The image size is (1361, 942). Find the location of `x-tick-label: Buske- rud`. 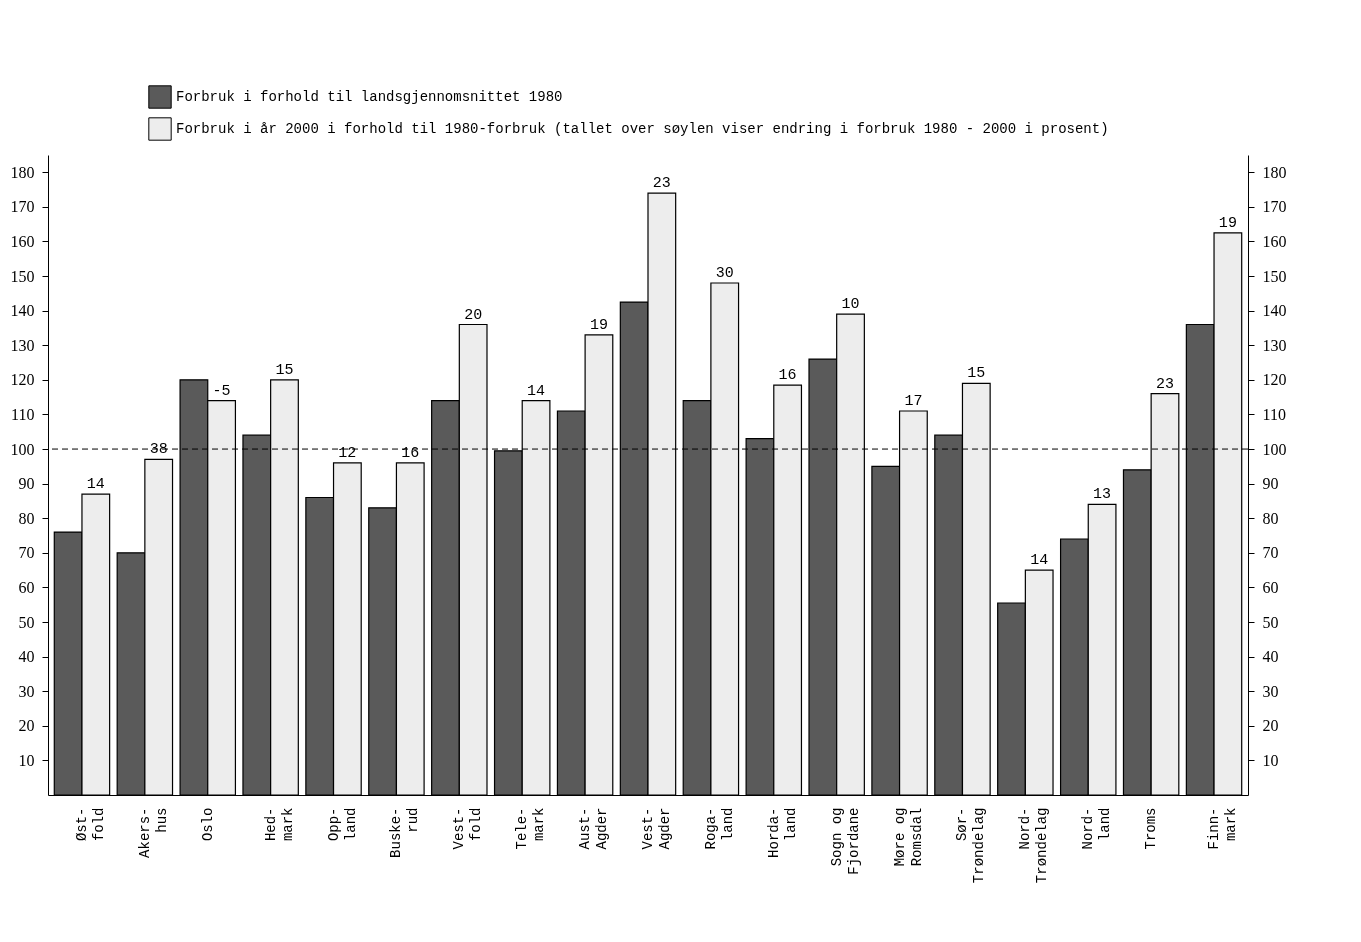

x-tick-label: Buske- rud is located at coordinates (405, 832).